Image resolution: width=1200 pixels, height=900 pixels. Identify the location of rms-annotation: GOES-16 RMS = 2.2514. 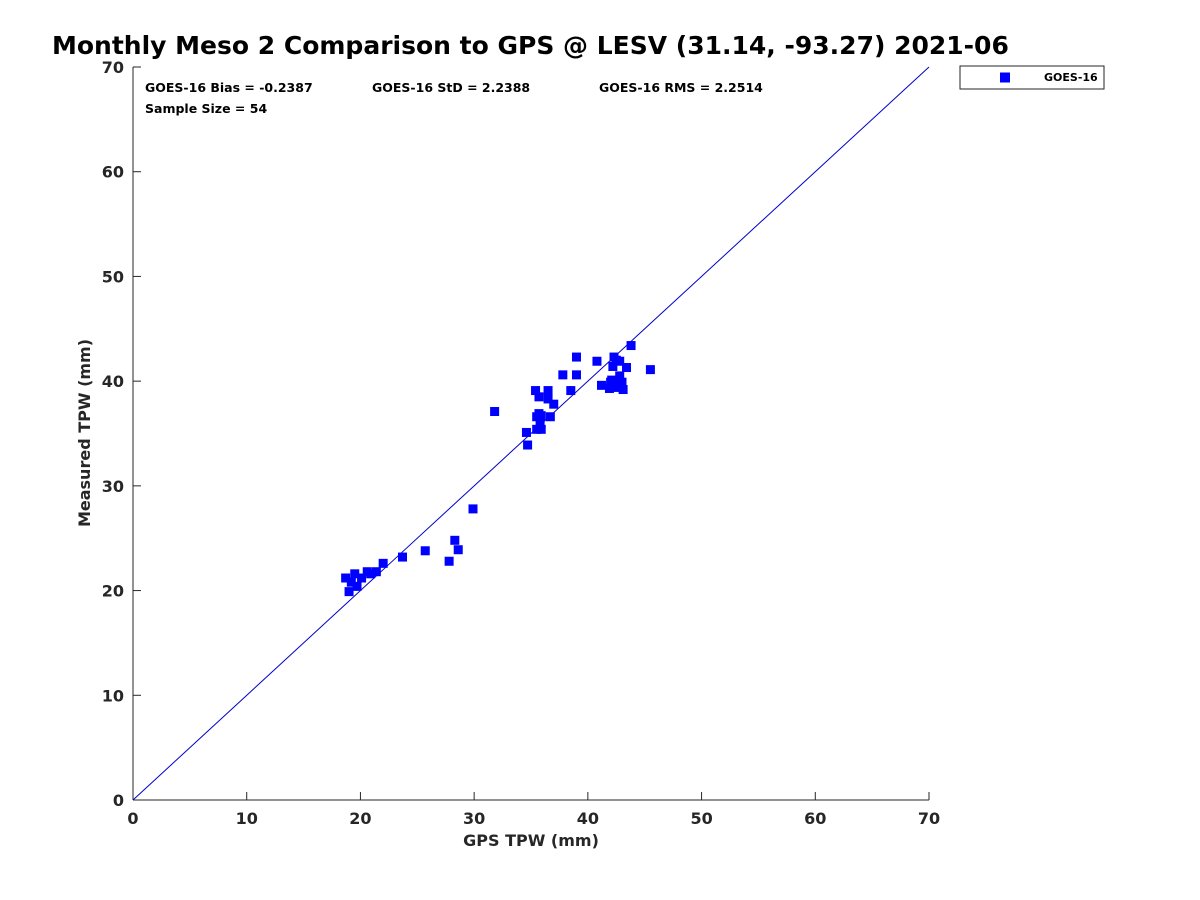
(681, 87).